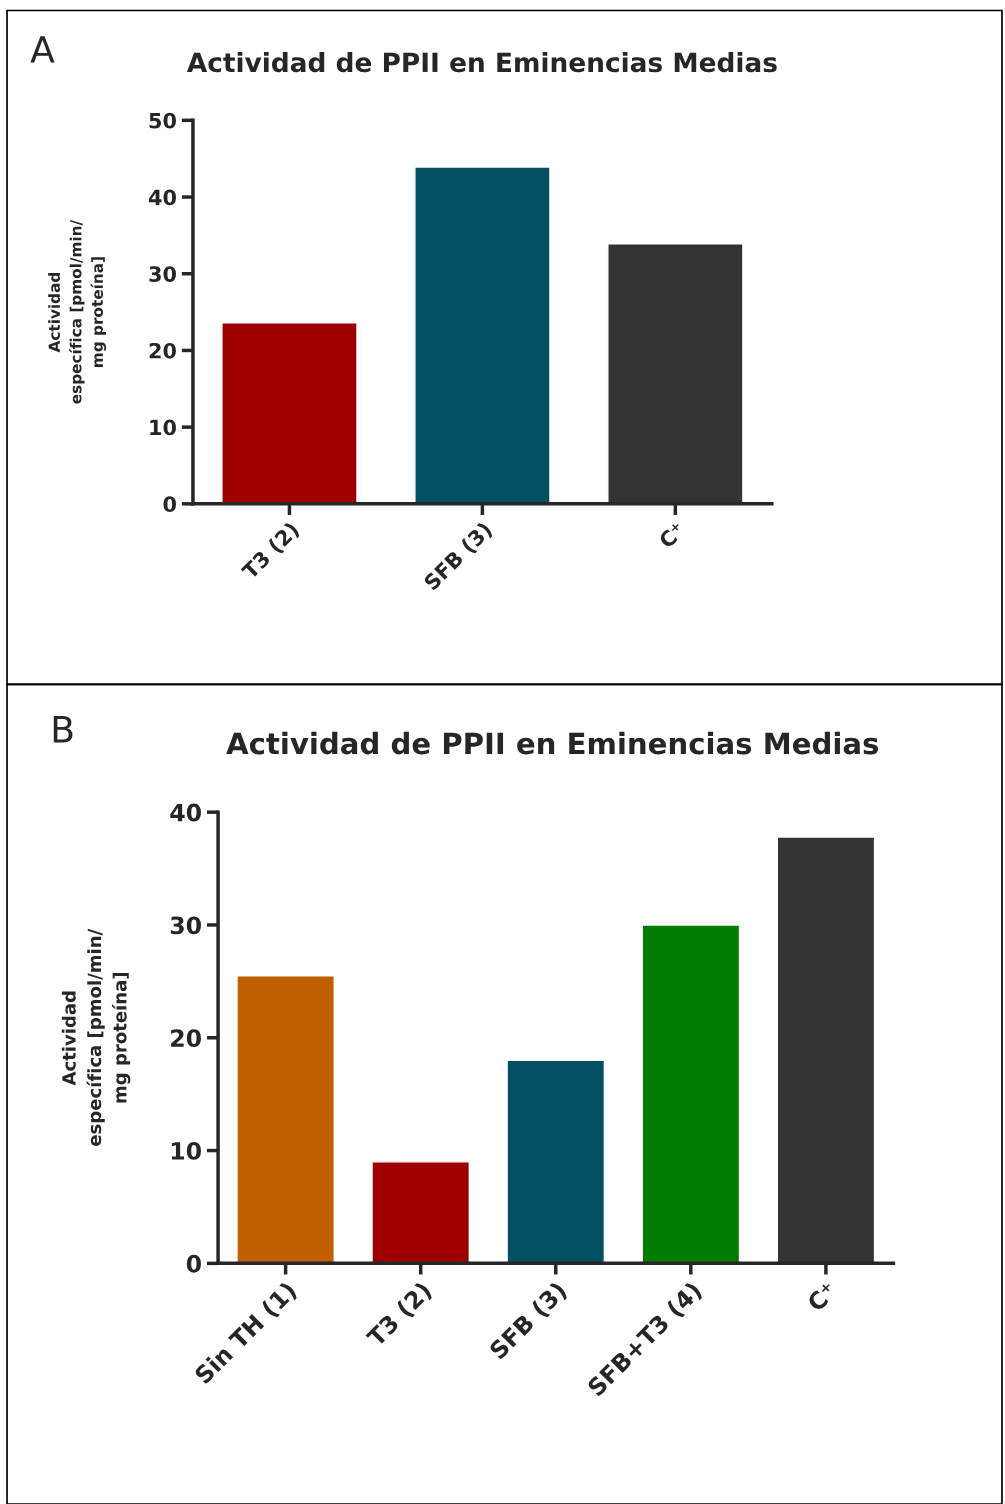 This screenshot has height=1504, width=1005. Describe the element at coordinates (162, 120) in the screenshot. I see `y-tick-label: 50` at that location.